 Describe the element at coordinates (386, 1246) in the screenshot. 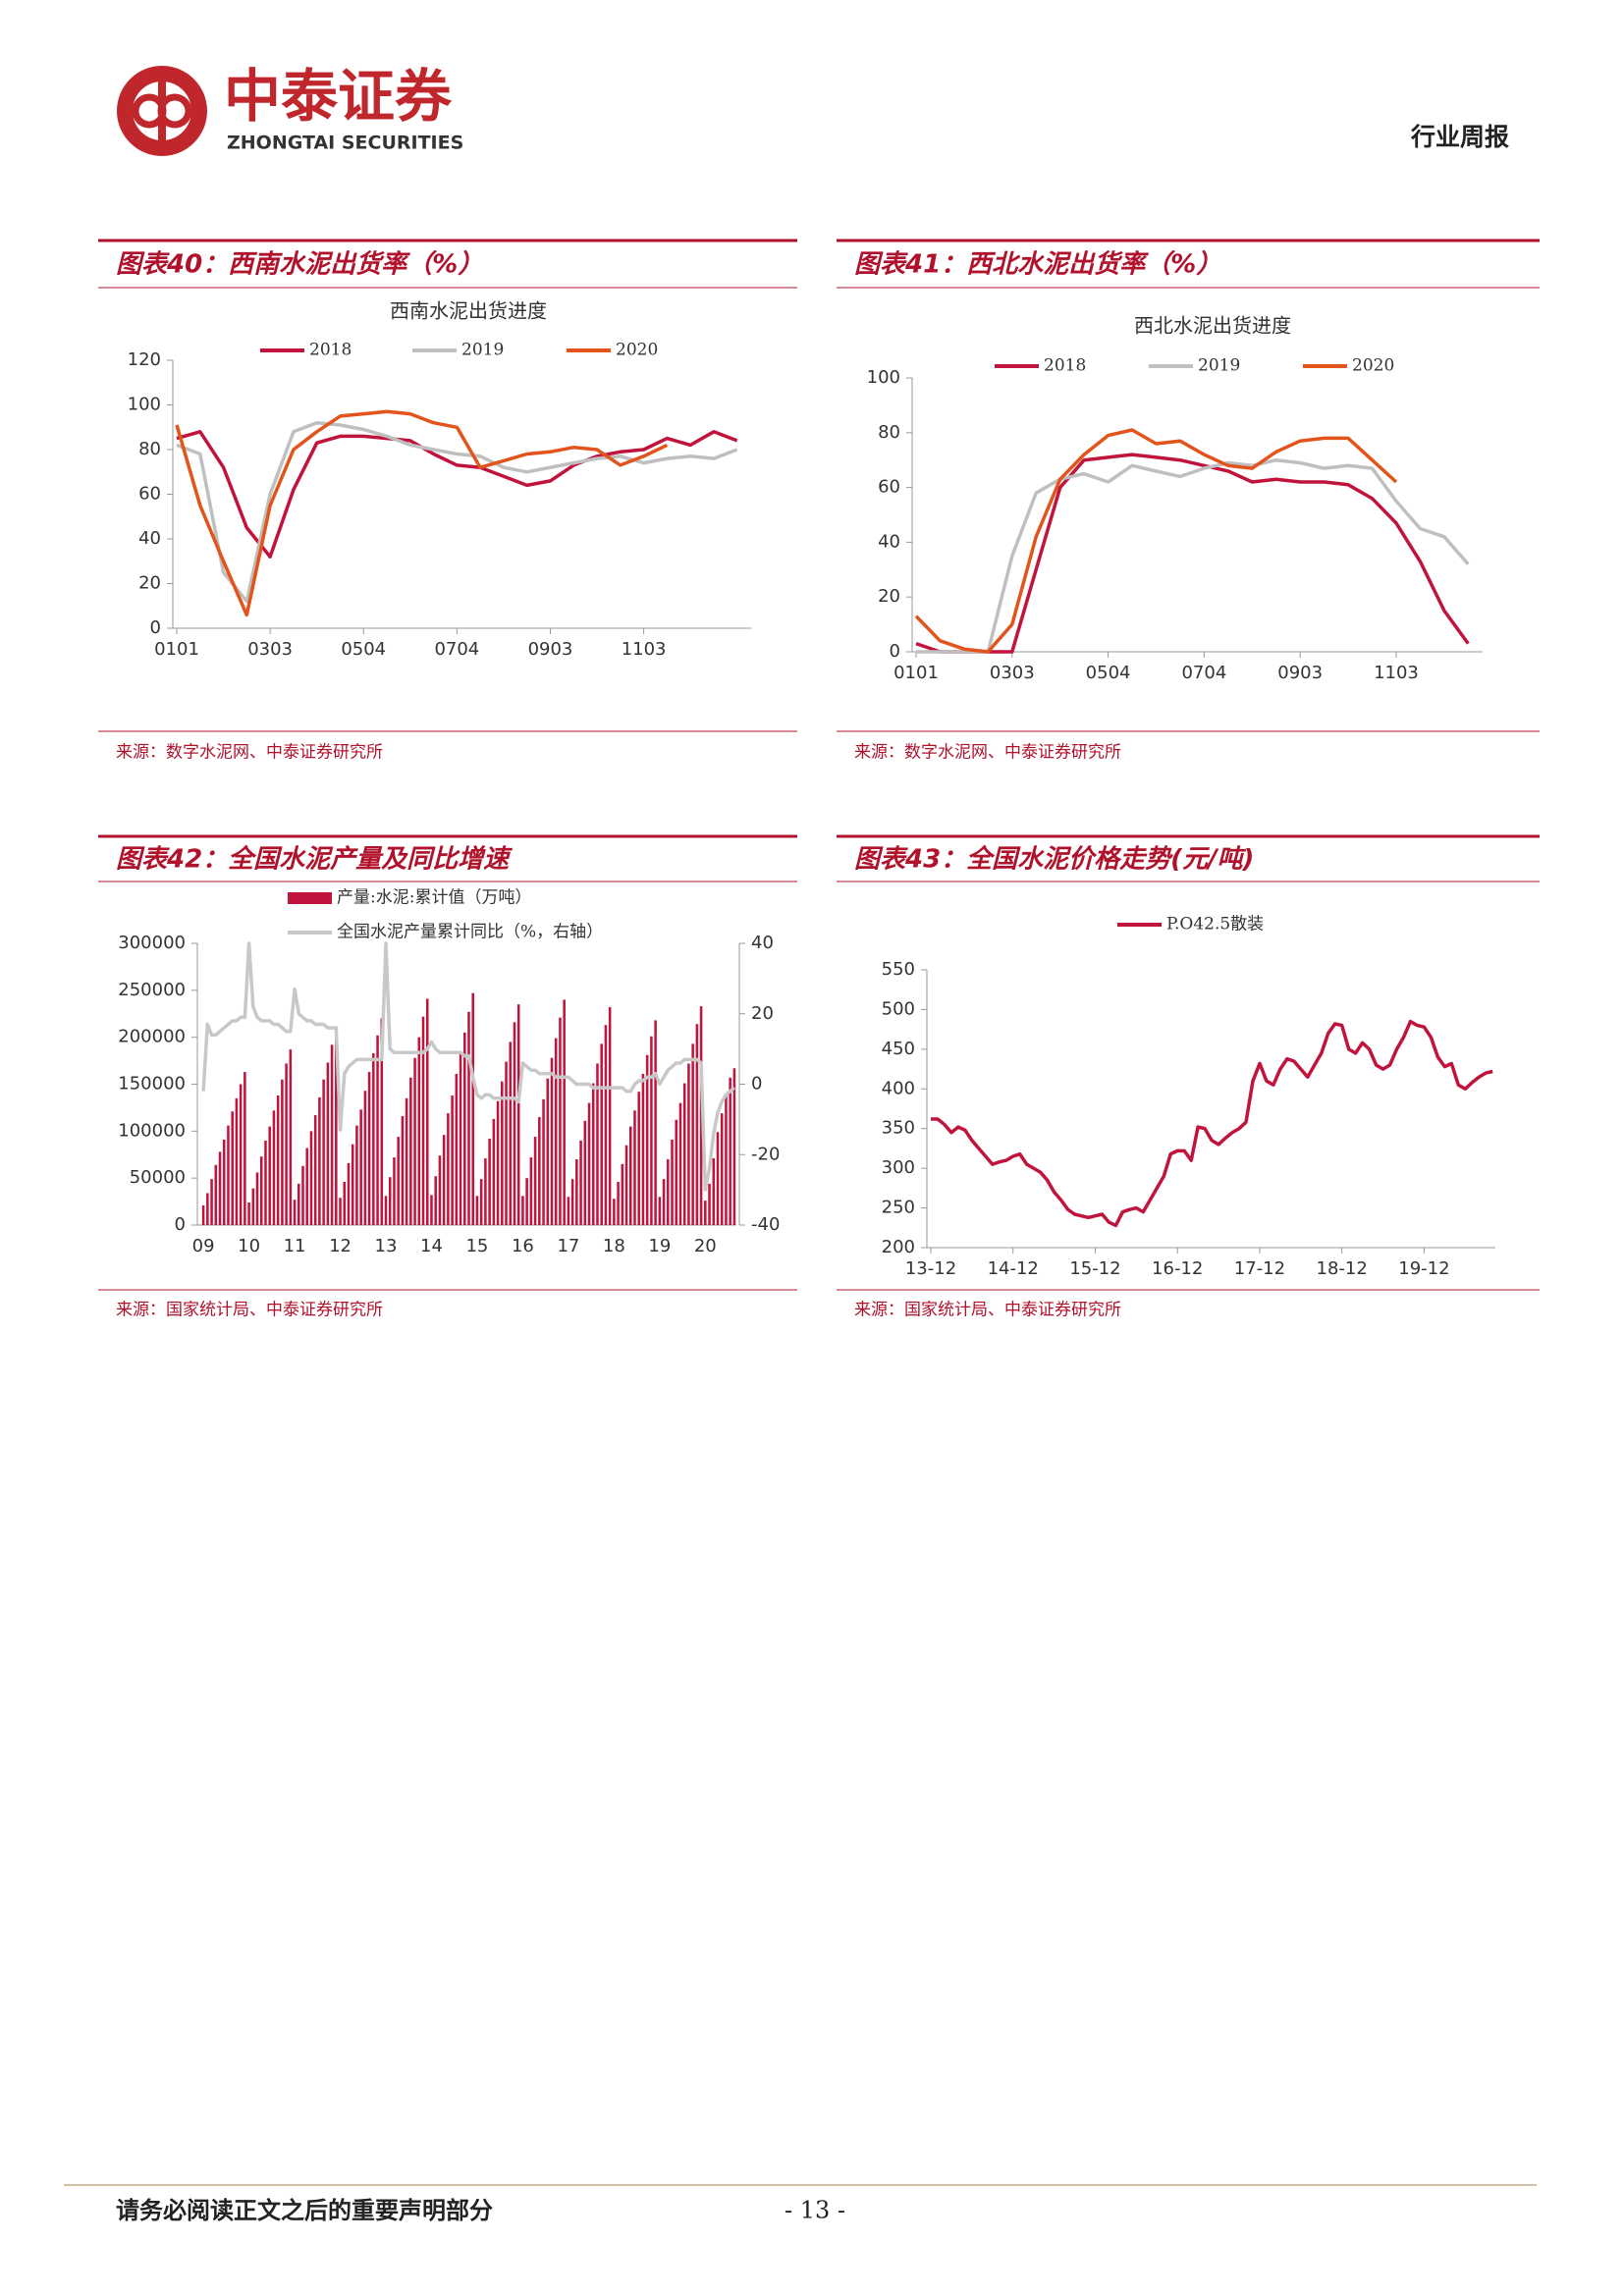

I see `x-tick-label: 13` at that location.